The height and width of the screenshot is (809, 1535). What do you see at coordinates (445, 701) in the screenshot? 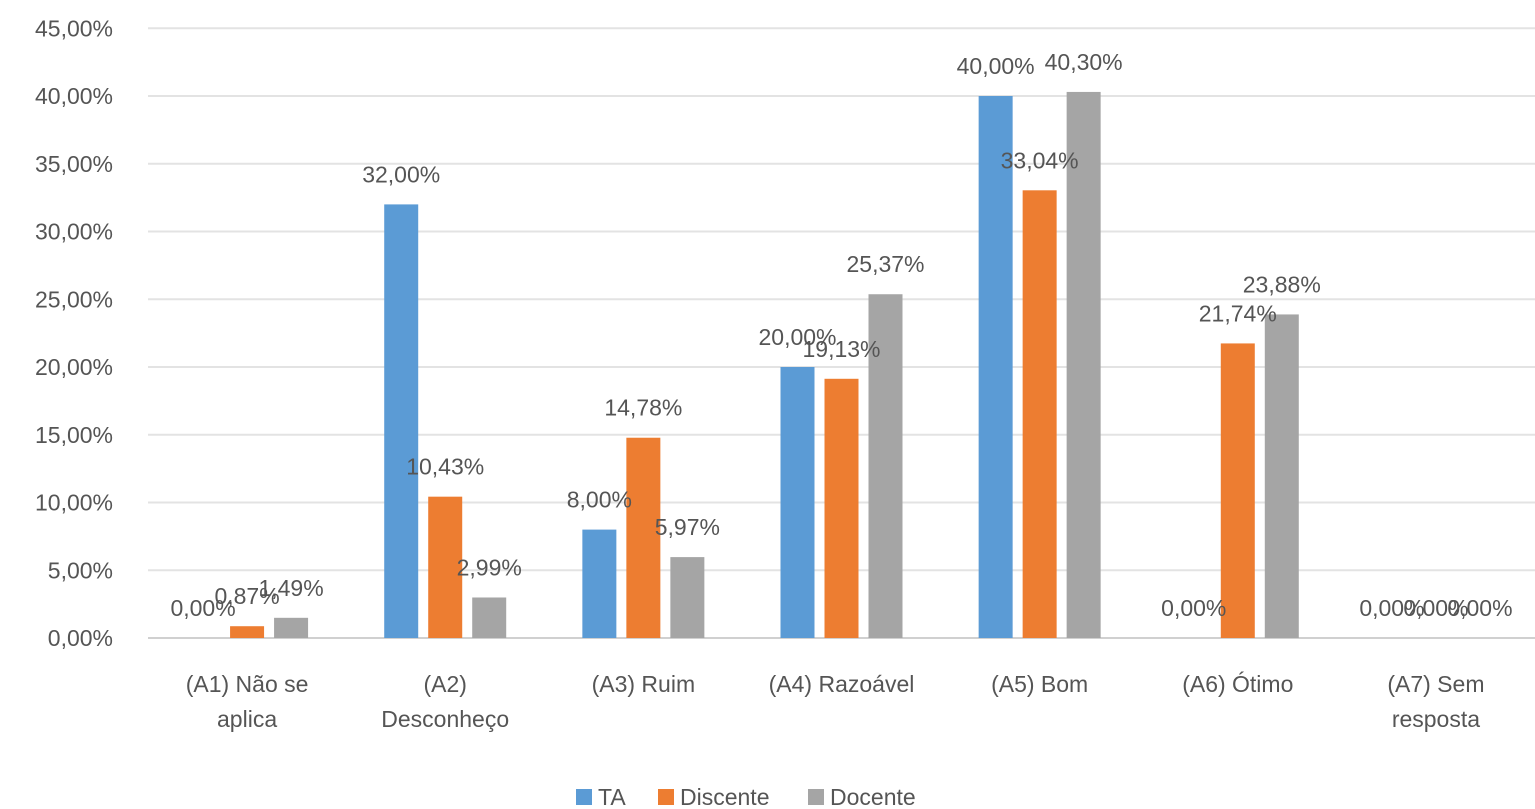
I see `category-label: (A2) Desconheço` at bounding box center [445, 701].